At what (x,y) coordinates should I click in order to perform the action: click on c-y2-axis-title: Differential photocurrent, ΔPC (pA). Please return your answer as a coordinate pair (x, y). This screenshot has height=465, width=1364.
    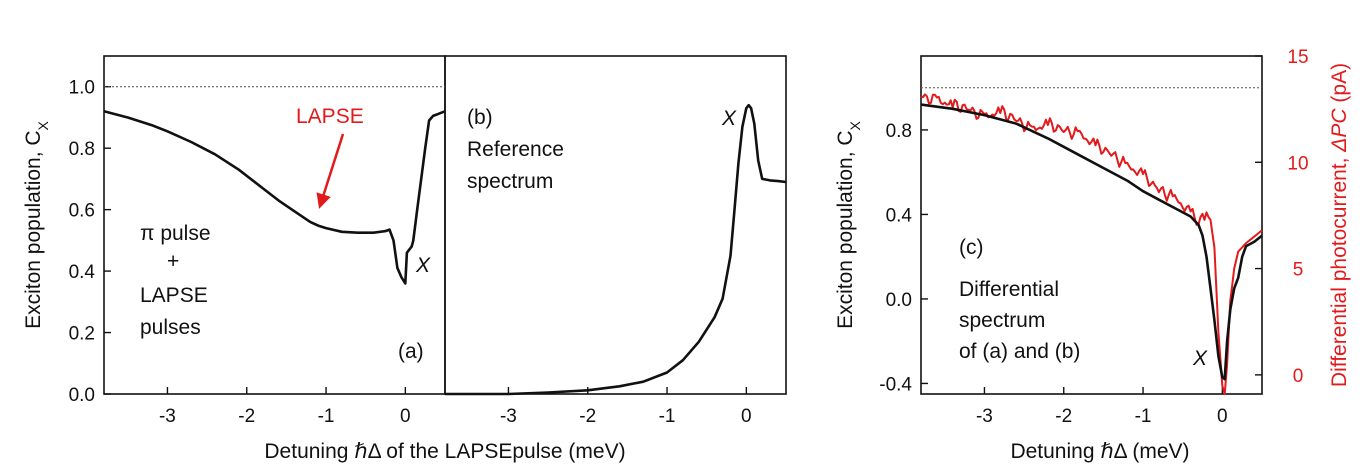
    Looking at the image, I should click on (1339, 225).